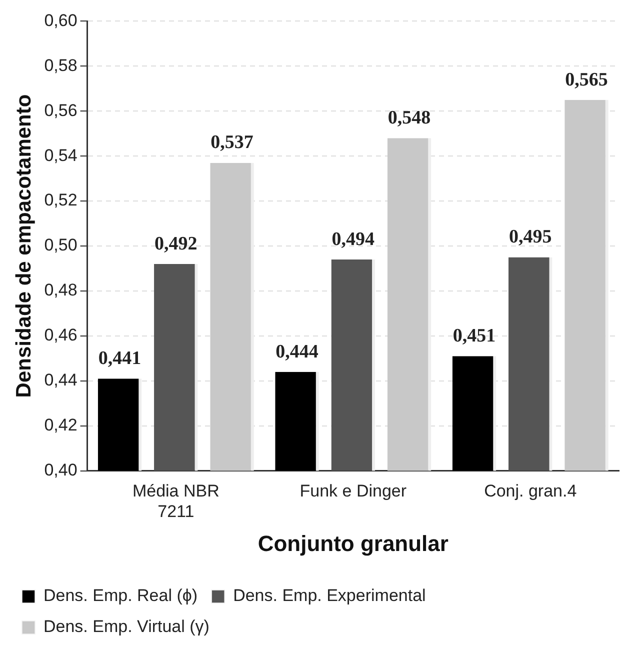  What do you see at coordinates (353, 491) in the screenshot?
I see `x-tick-label: Funk e Dinger` at bounding box center [353, 491].